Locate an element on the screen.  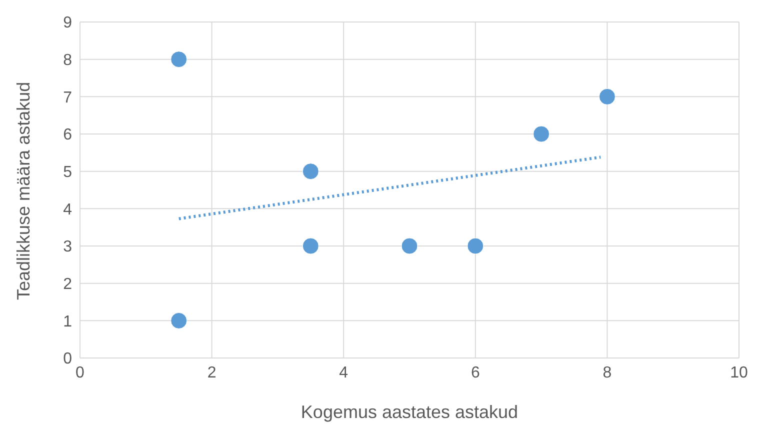
x-tick-label: 2 is located at coordinates (211, 373).